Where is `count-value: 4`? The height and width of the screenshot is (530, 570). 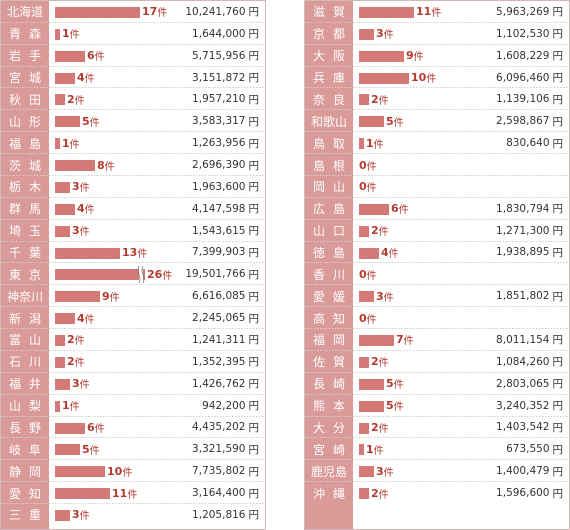 count-value: 4 is located at coordinates (81, 209).